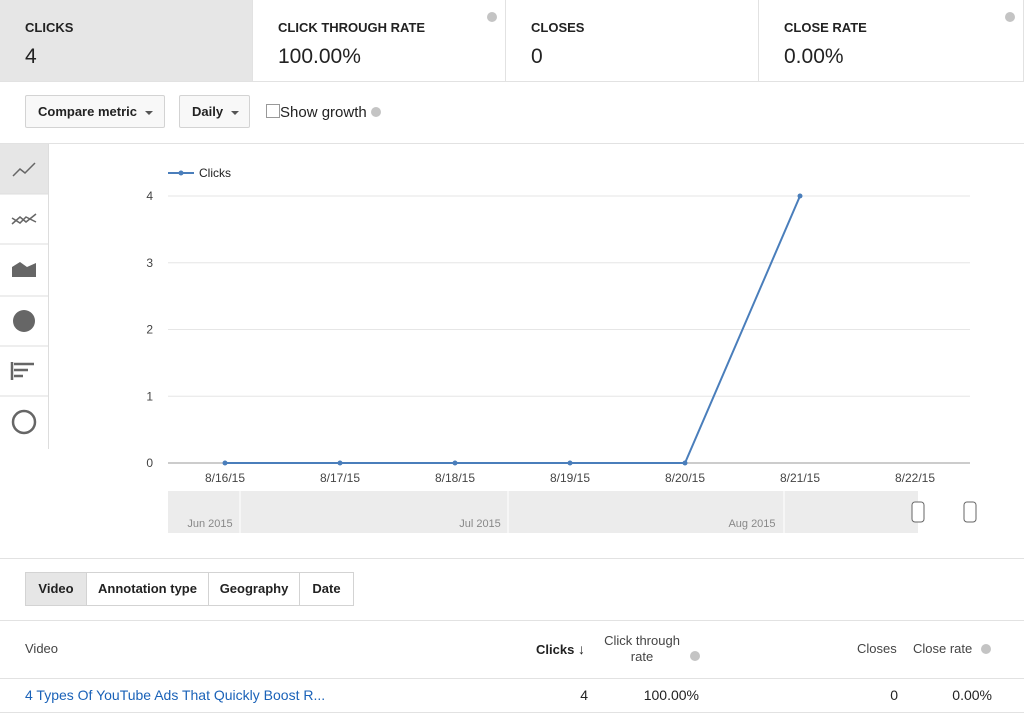 Image resolution: width=1024 pixels, height=722 pixels. What do you see at coordinates (273, 111) in the screenshot?
I see `checkbox` at bounding box center [273, 111].